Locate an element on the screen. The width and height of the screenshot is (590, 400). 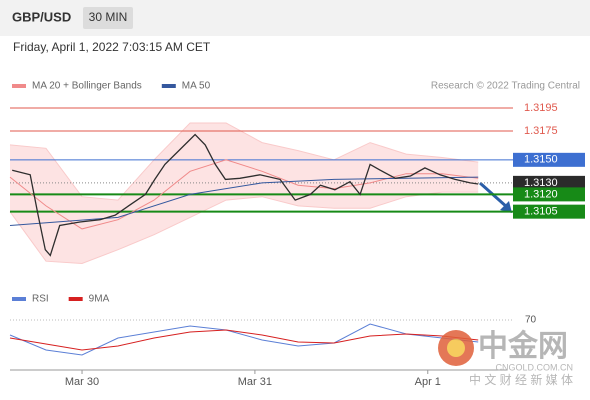
timeframe-button is located at coordinates (108, 18).